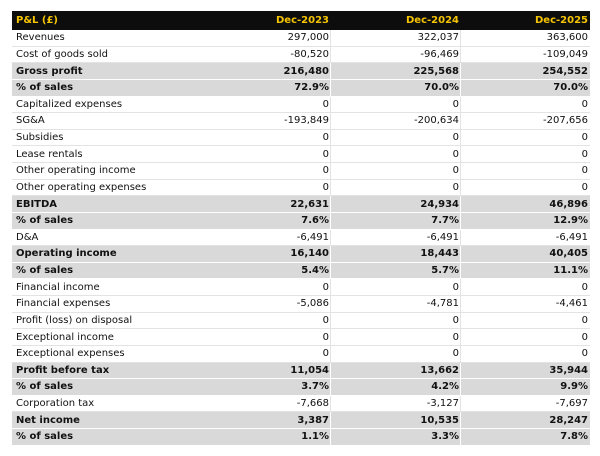 The image size is (600, 456). I want to click on row-label: Financial expenses, so click(63, 304).